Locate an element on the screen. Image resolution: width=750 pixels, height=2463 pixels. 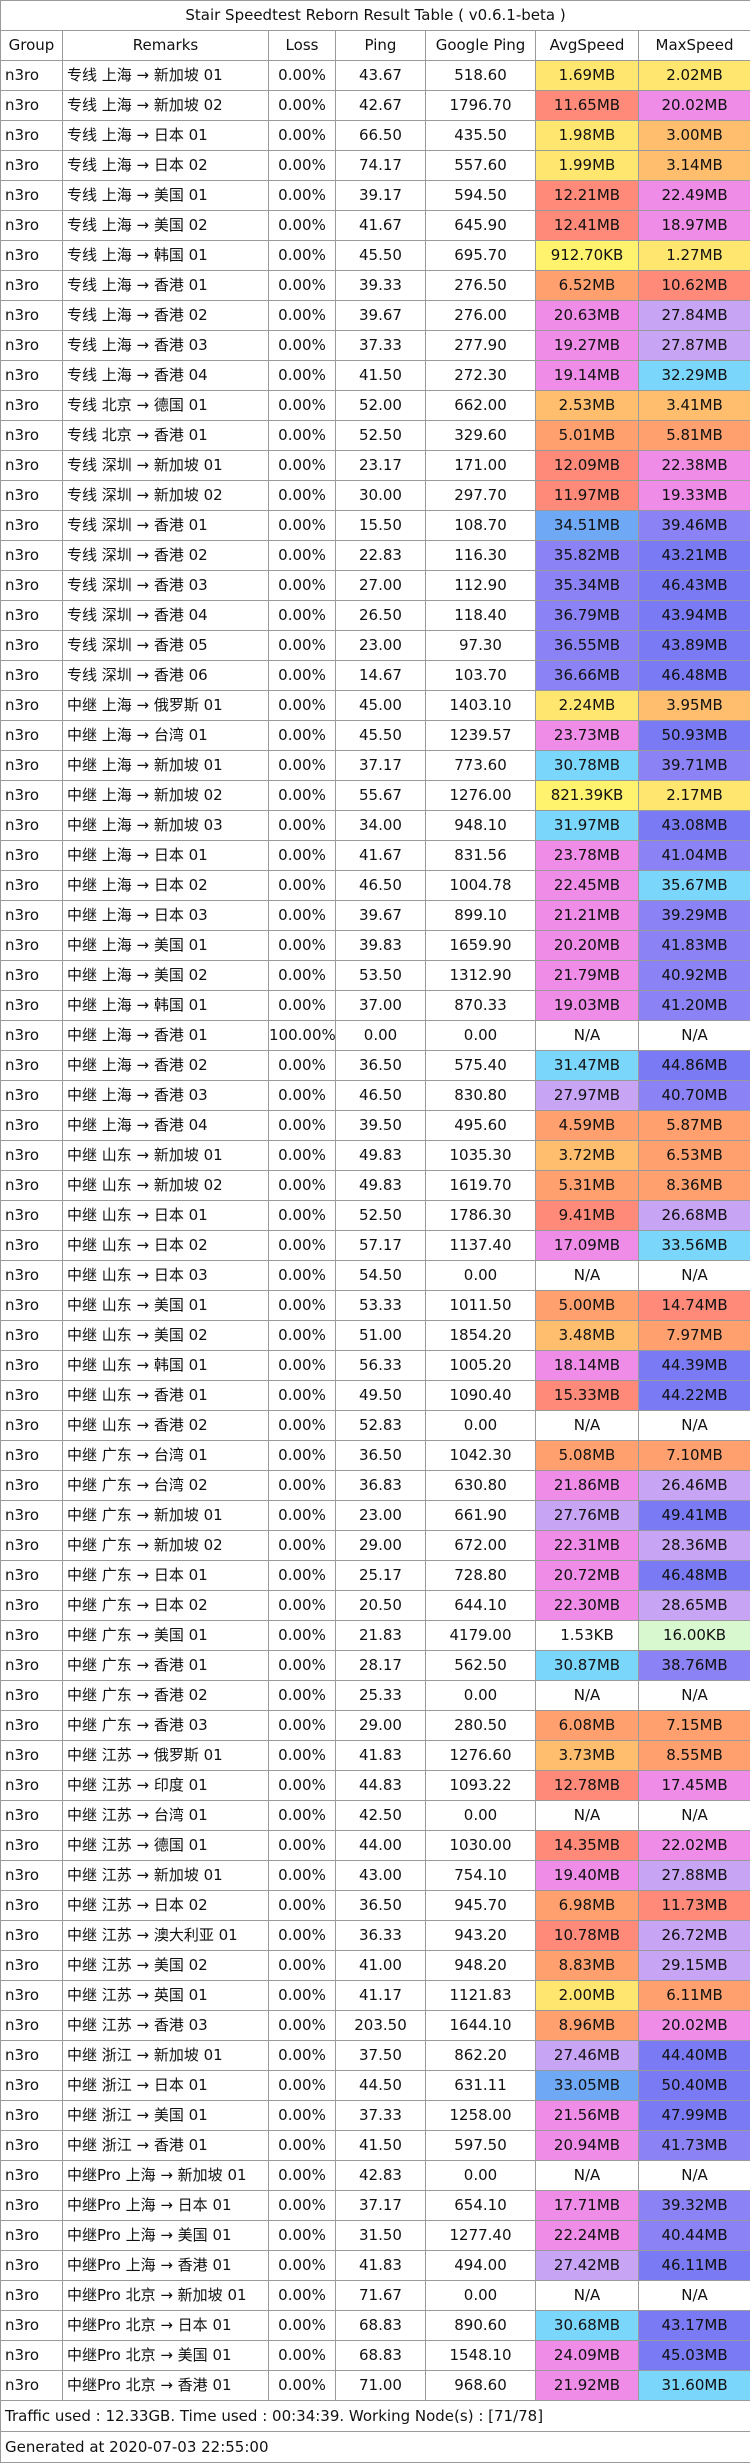
cell-ping: 71.00 is located at coordinates (381, 2386).